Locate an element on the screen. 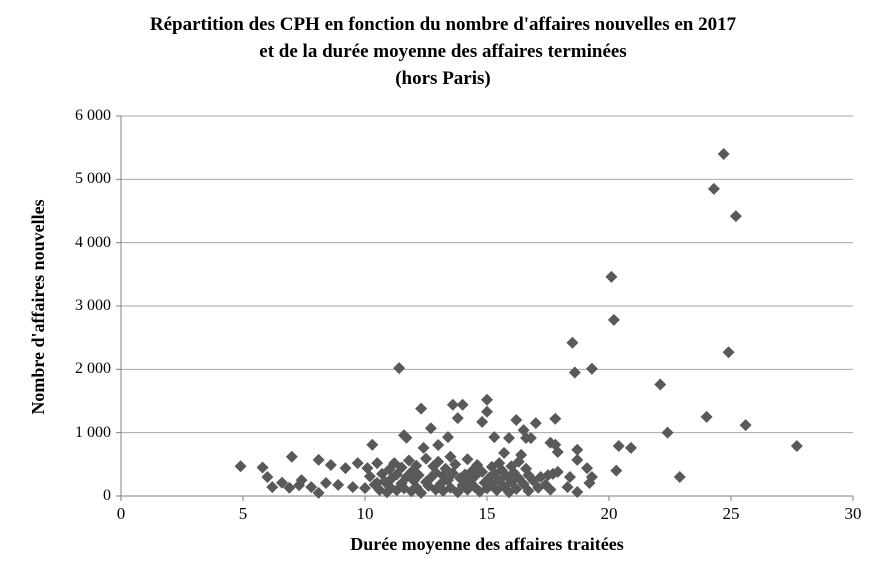  y-axis-tick-label: 5 000 is located at coordinates (93, 179).